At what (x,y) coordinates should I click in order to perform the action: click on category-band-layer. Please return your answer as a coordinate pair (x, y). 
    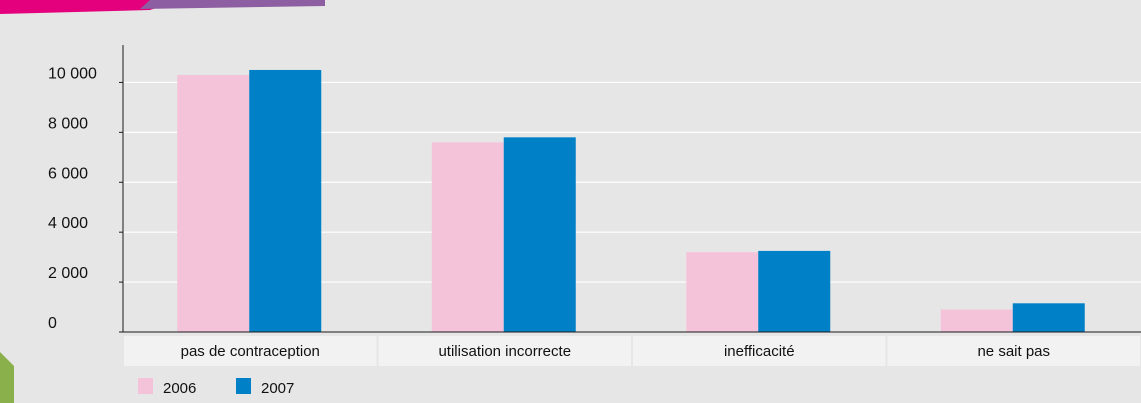
    Looking at the image, I should click on (632, 351).